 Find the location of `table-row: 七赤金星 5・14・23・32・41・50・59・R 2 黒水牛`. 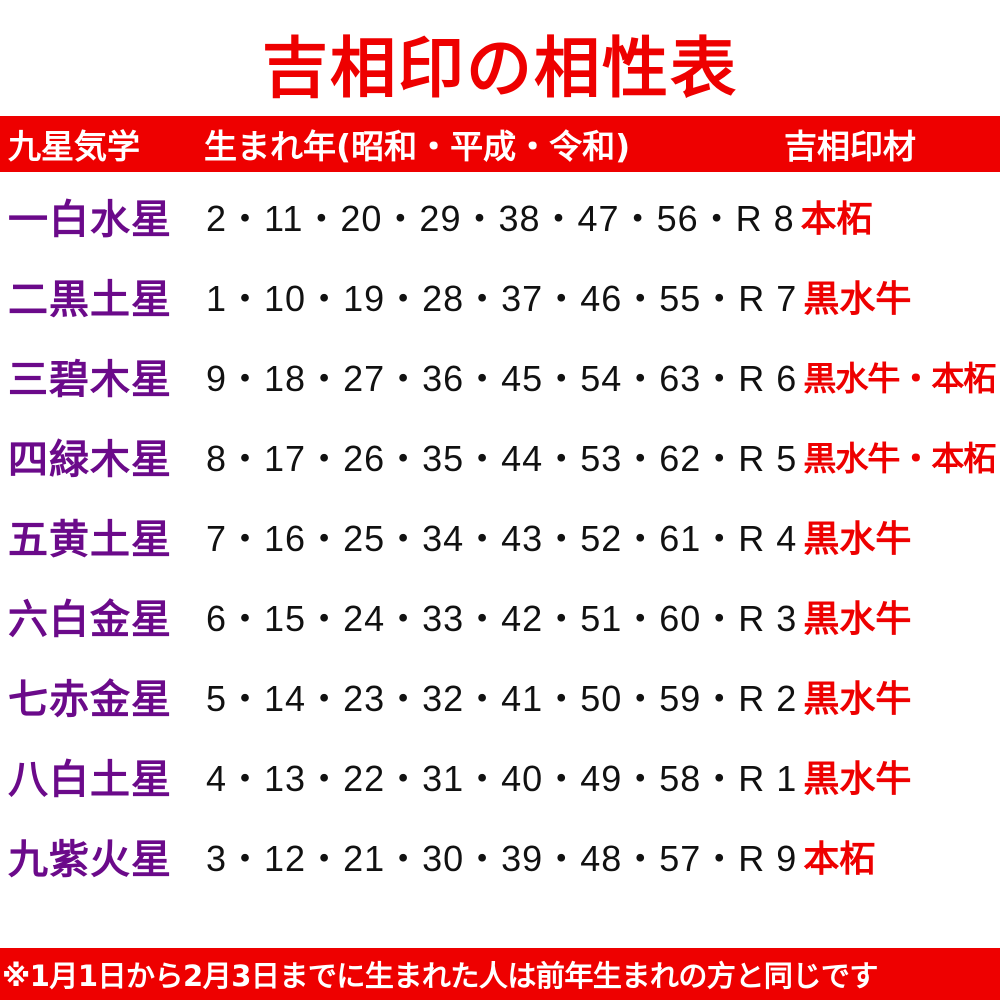

table-row: 七赤金星 5・14・23・32・41・50・59・R 2 黒水牛 is located at coordinates (500, 696).